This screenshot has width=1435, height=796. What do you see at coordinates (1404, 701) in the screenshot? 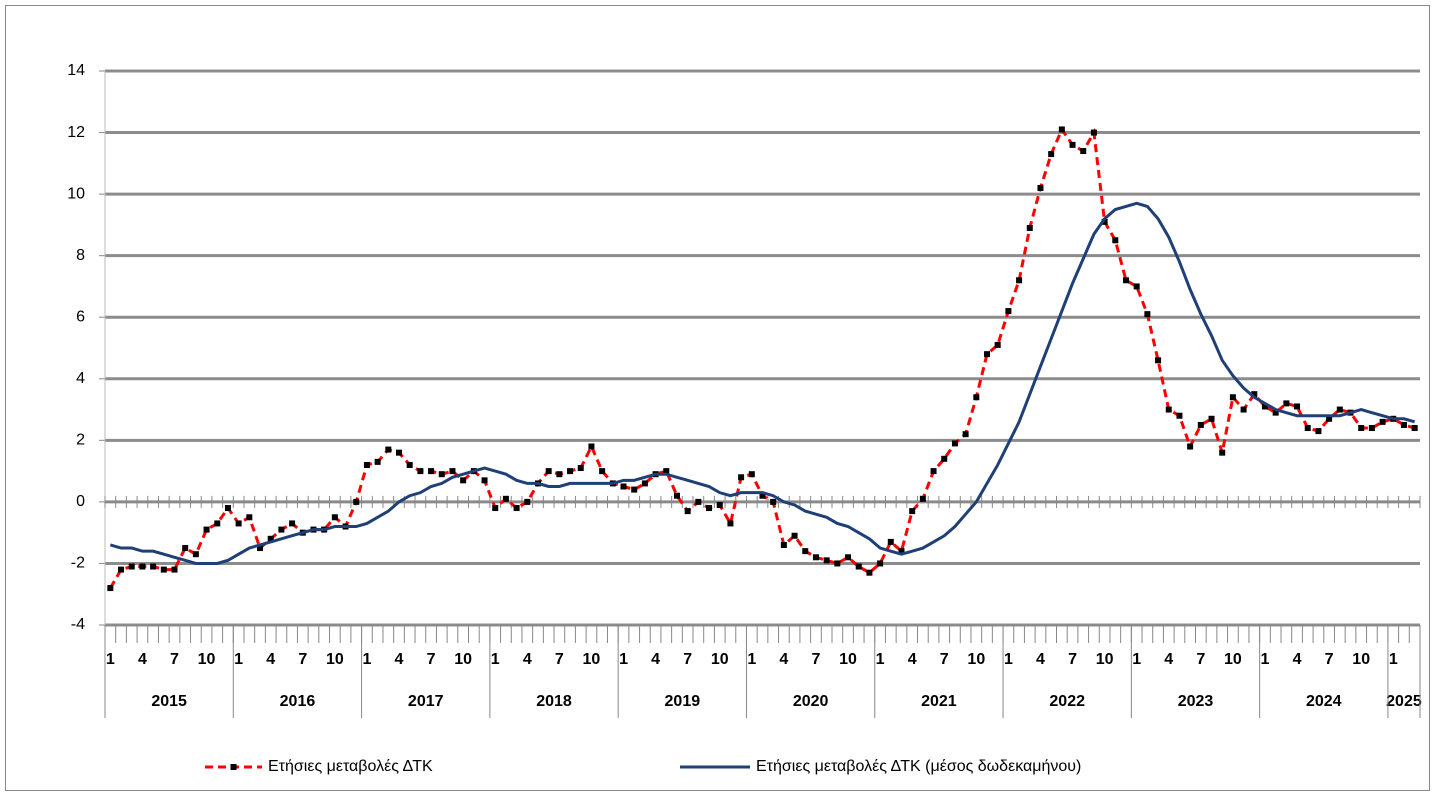
I see `year-label: 2025` at bounding box center [1404, 701].